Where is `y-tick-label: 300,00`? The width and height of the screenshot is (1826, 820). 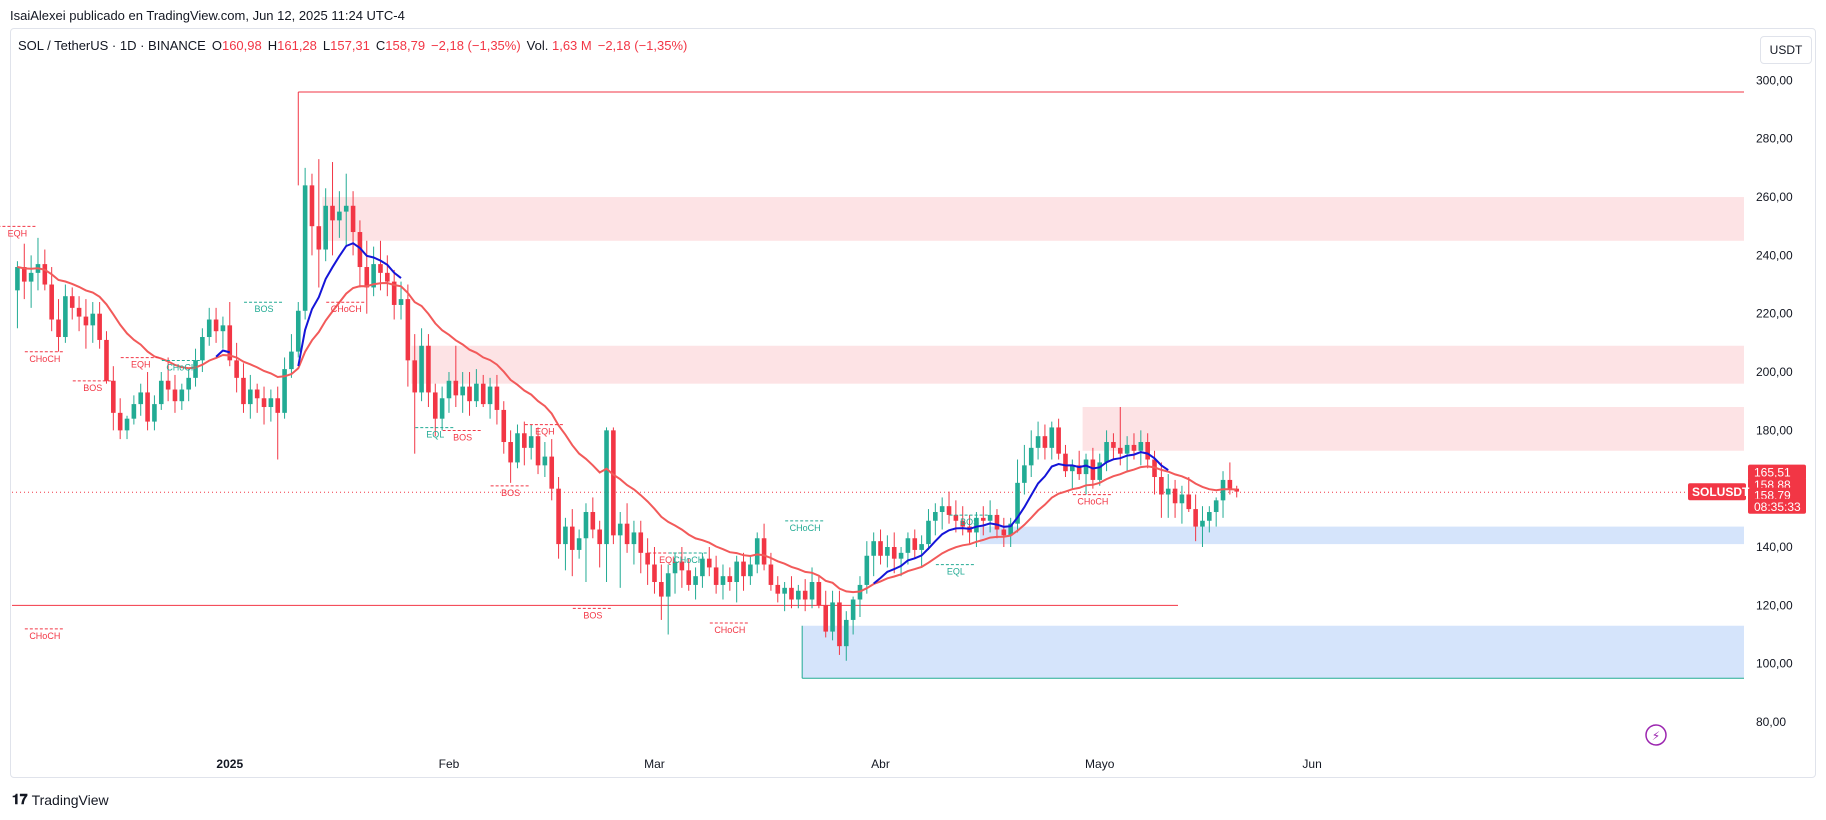 y-tick-label: 300,00 is located at coordinates (1774, 80).